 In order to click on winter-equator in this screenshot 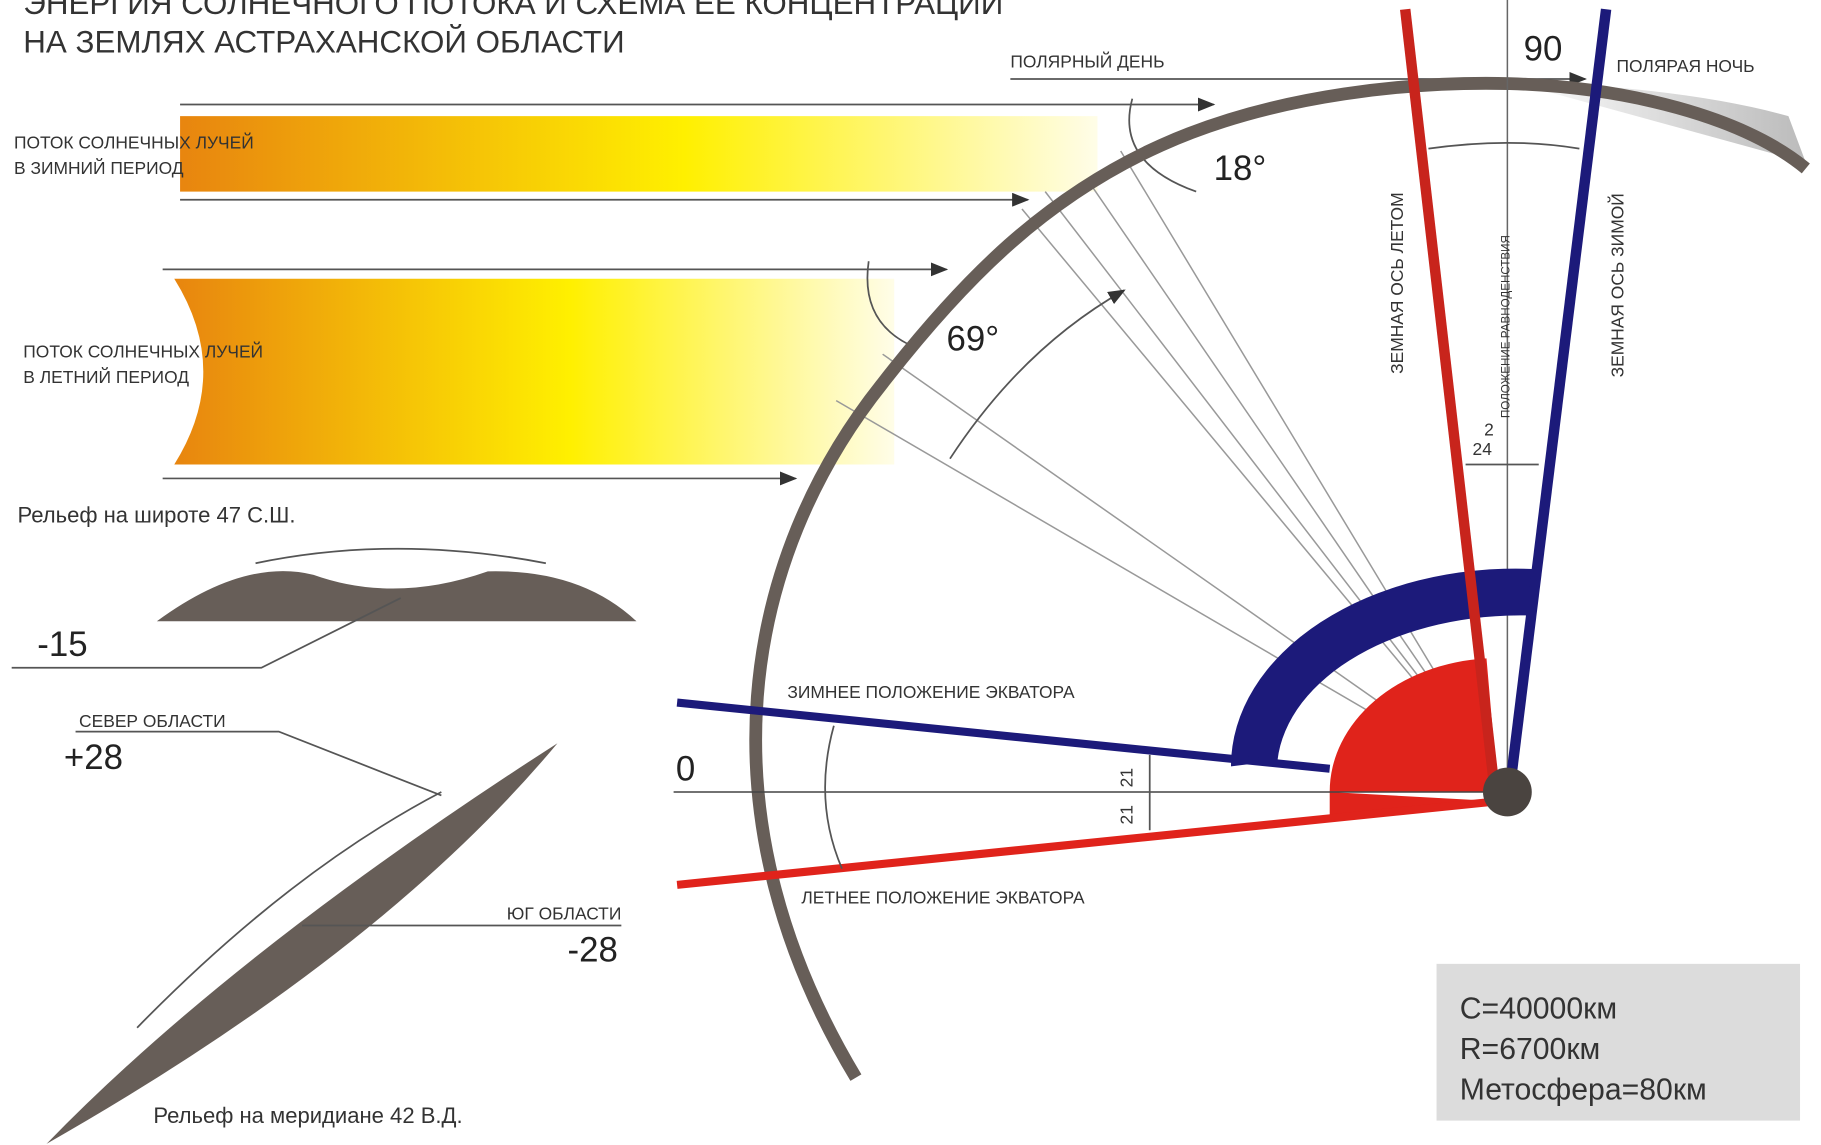, I will do `click(1003, 735)`.